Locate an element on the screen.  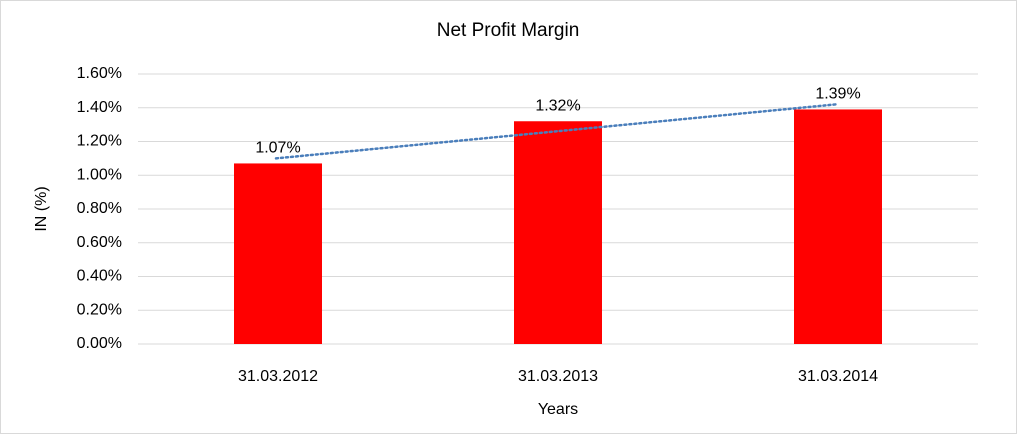
x-tick-label: 31.03.2012 is located at coordinates (278, 376).